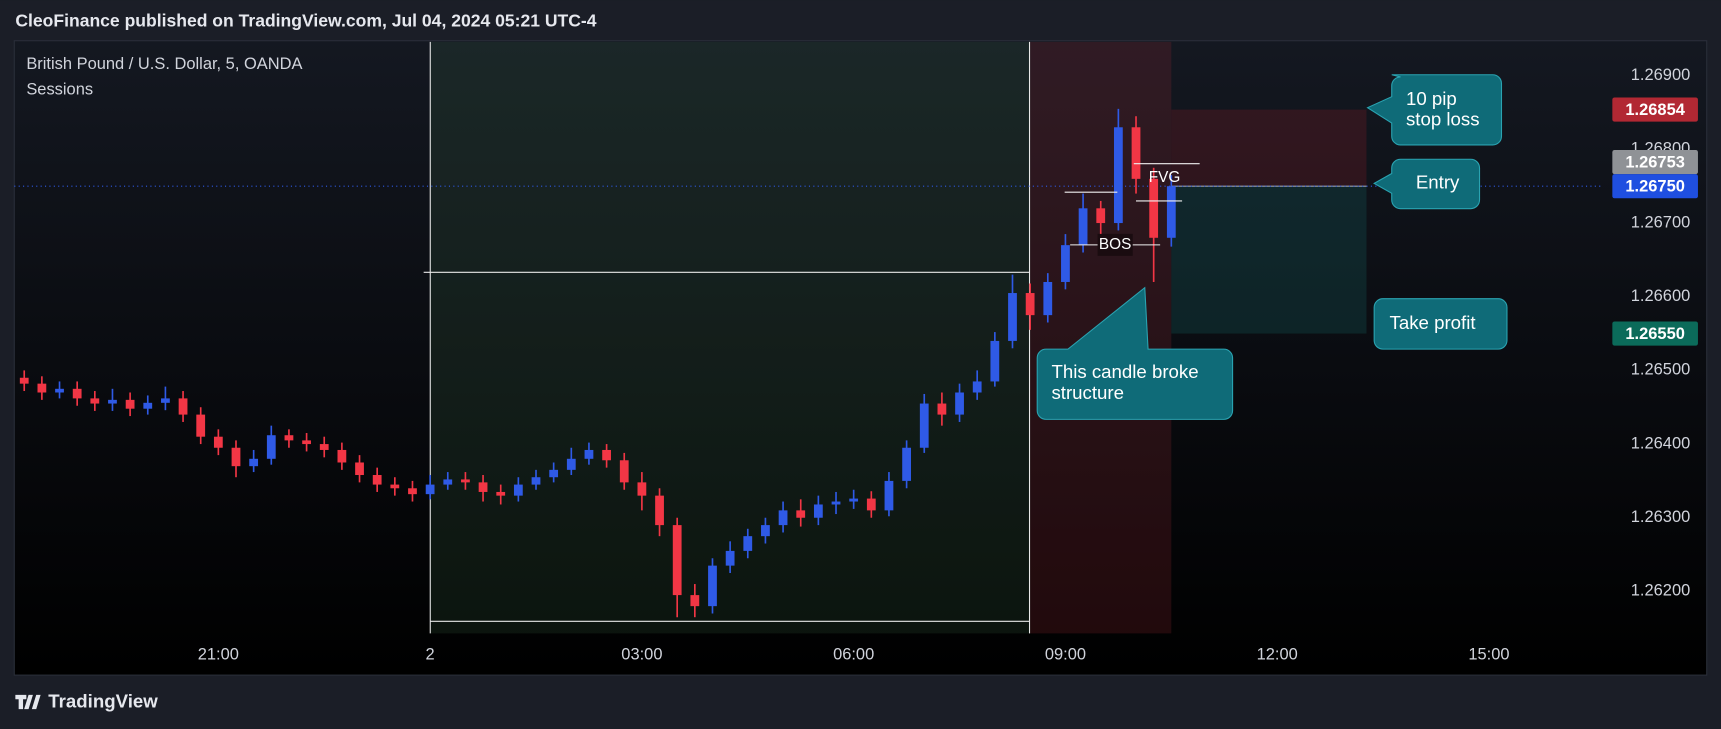 The image size is (1721, 729). Describe the element at coordinates (1277, 655) in the screenshot. I see `x-tick-label: 12:00` at that location.